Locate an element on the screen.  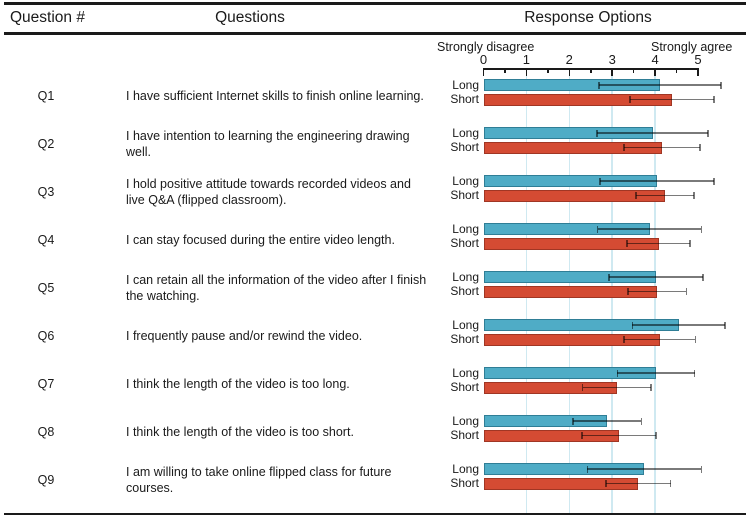
question-number: Q9 is located at coordinates (46, 480).